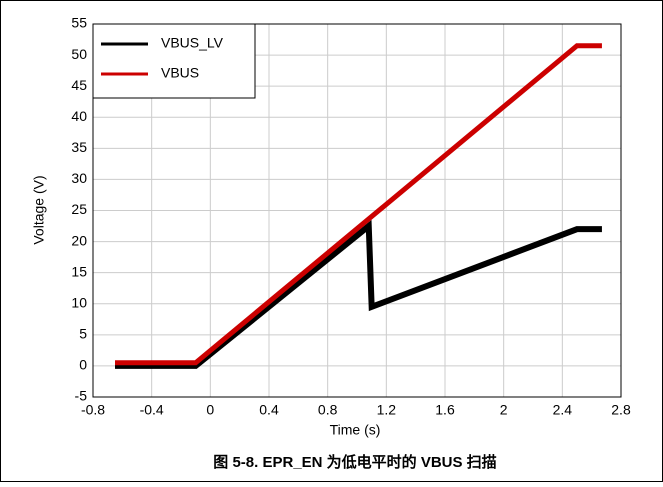 The image size is (663, 487). What do you see at coordinates (79, 271) in the screenshot?
I see `y-tick-label: 15` at bounding box center [79, 271].